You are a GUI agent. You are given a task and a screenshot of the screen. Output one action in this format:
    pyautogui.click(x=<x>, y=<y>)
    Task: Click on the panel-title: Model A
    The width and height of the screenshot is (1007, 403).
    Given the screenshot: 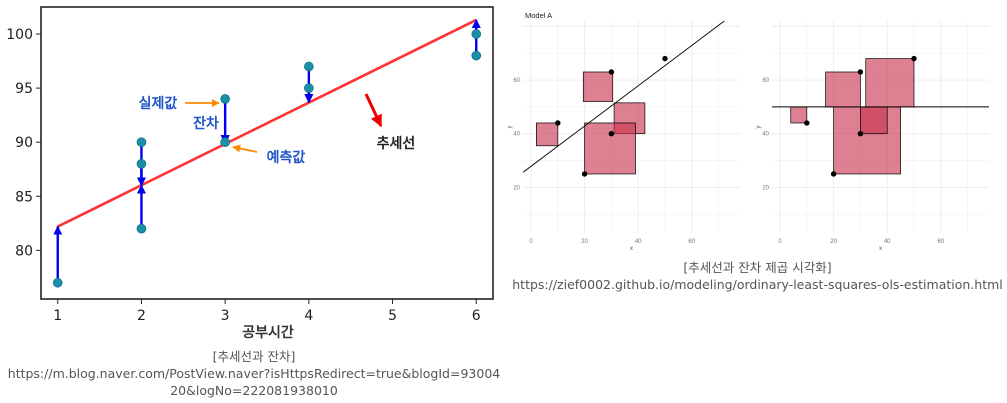 What is the action you would take?
    pyautogui.click(x=538, y=15)
    